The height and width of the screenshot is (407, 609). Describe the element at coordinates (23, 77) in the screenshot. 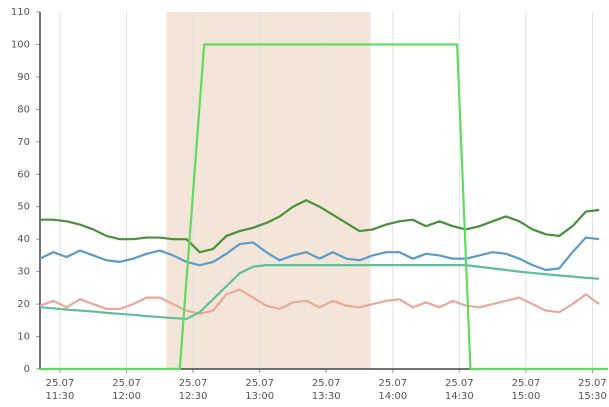

I see `y-tick-label: 90` at that location.